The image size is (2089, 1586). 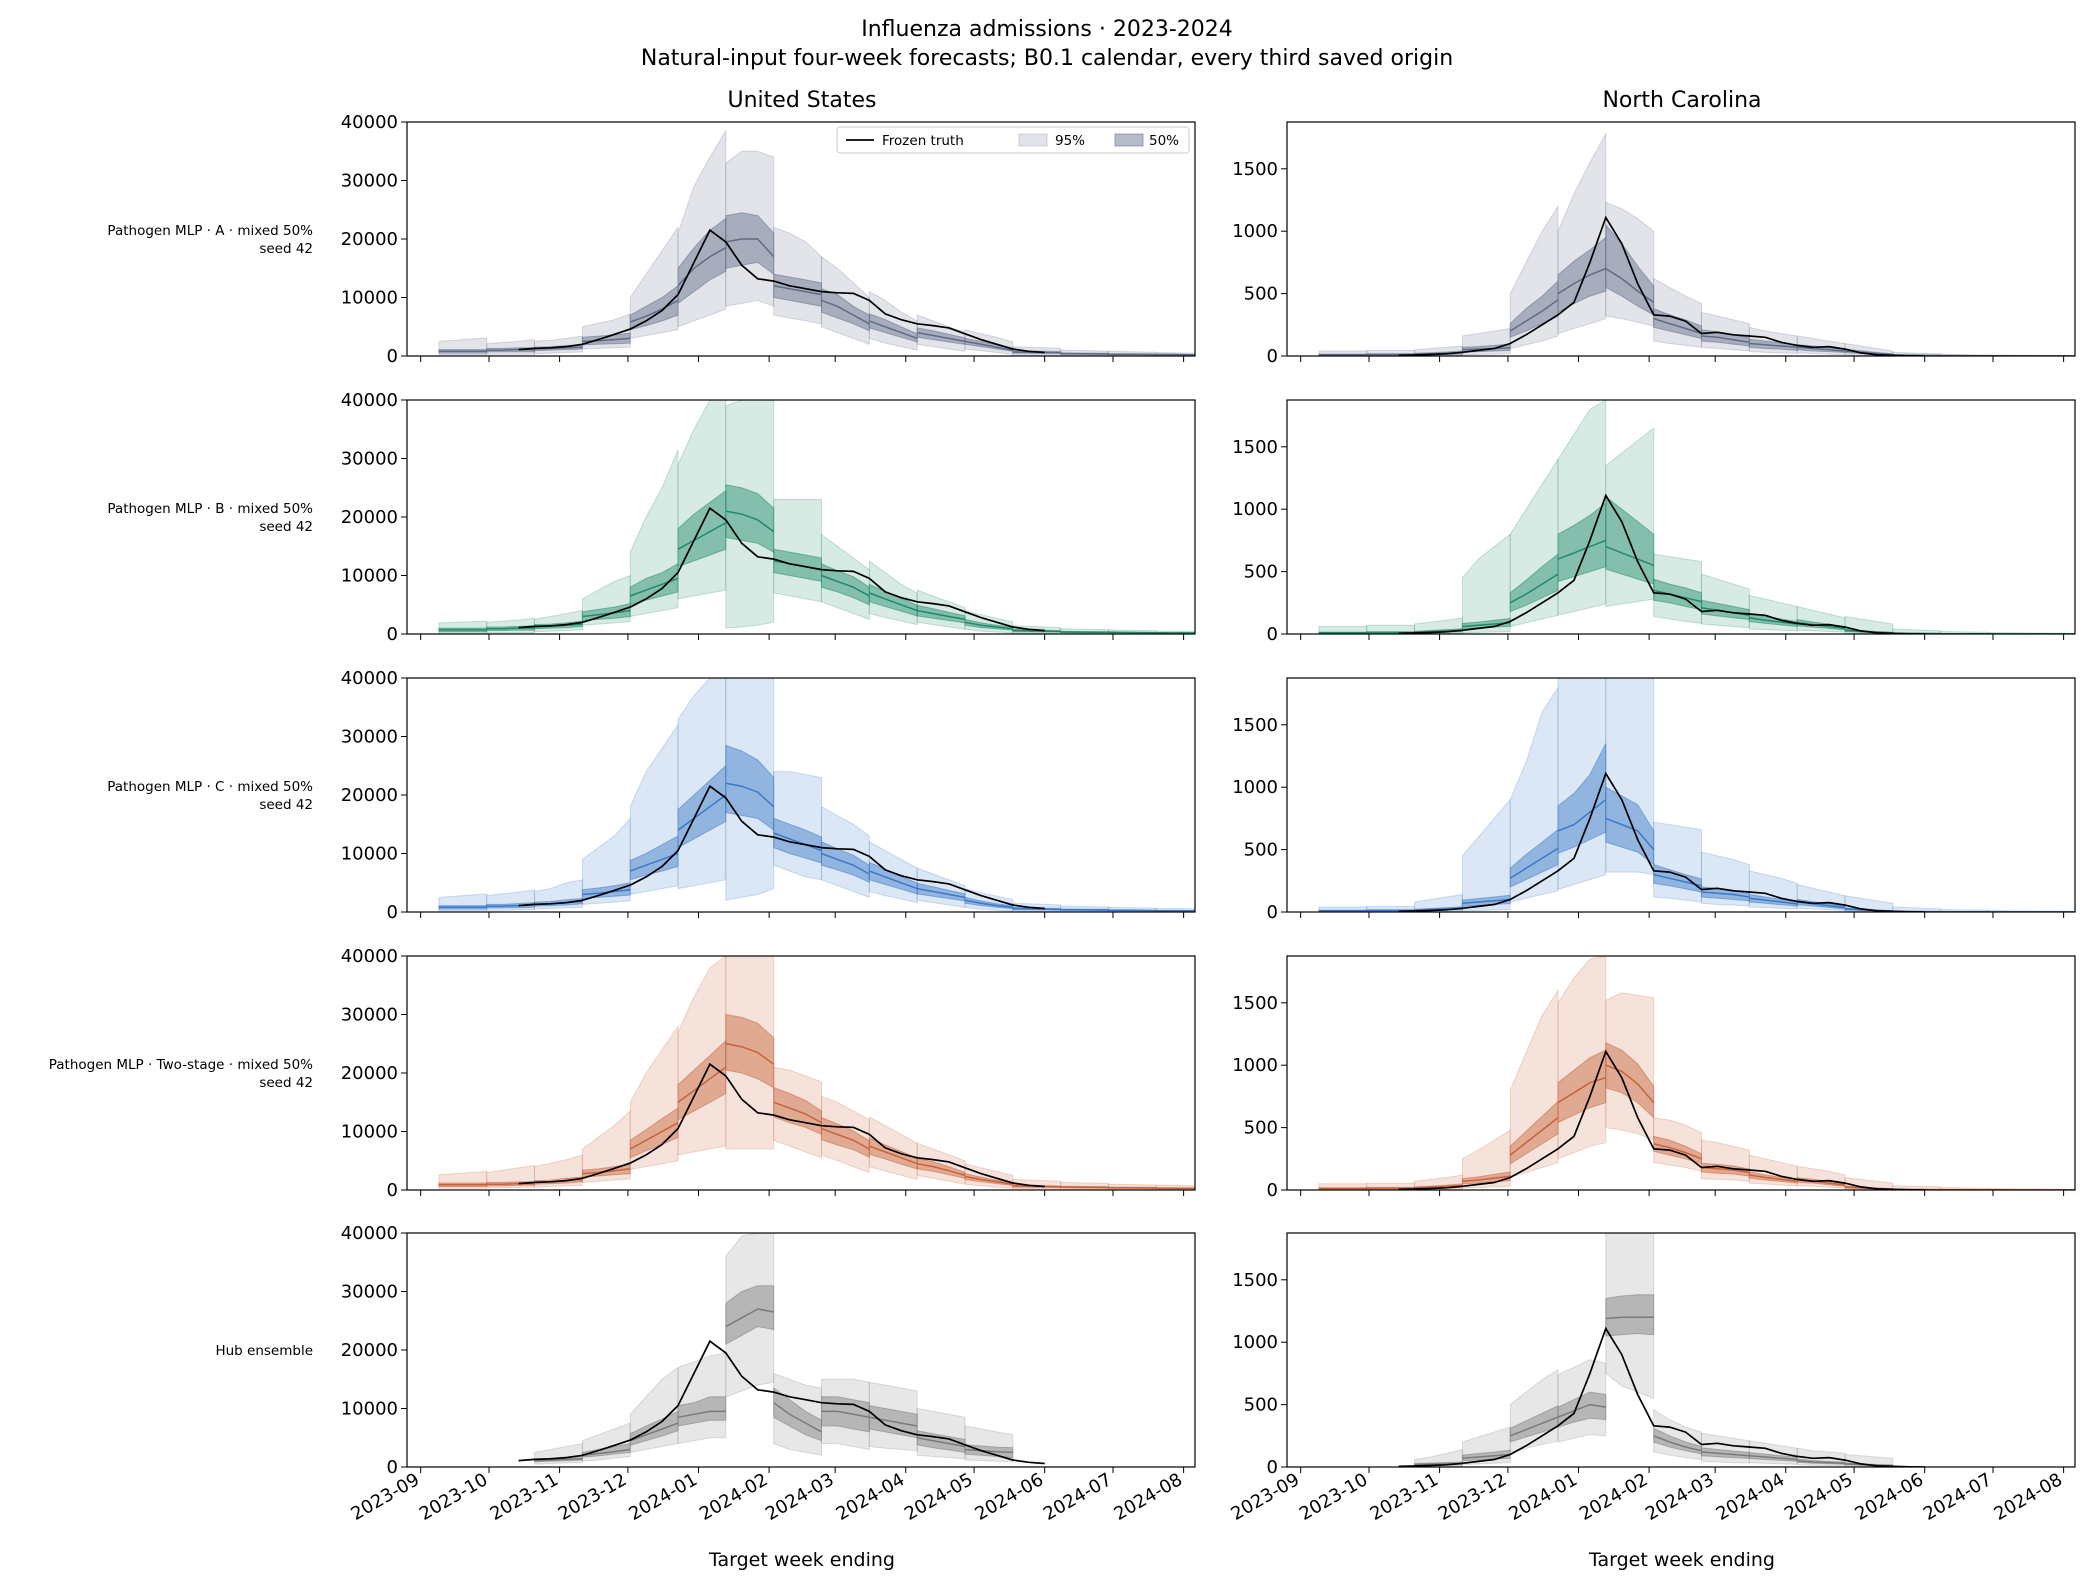 I want to click on panel-2-1-plot, so click(x=1696, y=795).